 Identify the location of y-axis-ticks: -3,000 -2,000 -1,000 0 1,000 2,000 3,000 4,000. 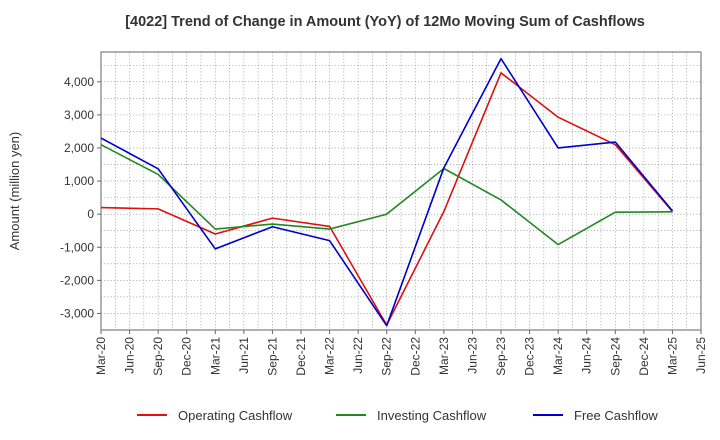
(80, 197).